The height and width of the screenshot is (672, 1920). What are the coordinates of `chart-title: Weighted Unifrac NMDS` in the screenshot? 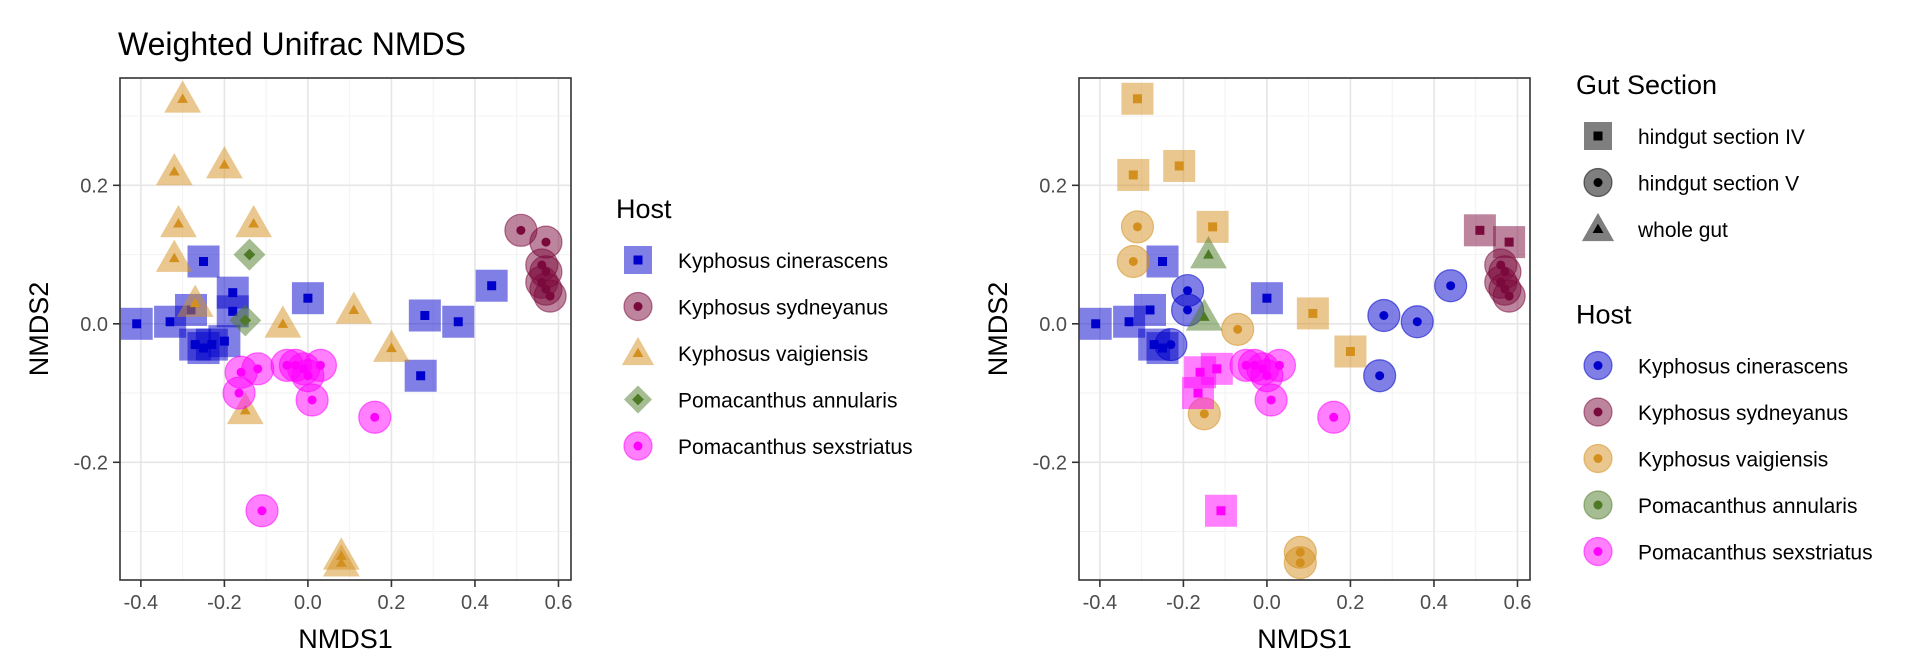 It's located at (292, 44).